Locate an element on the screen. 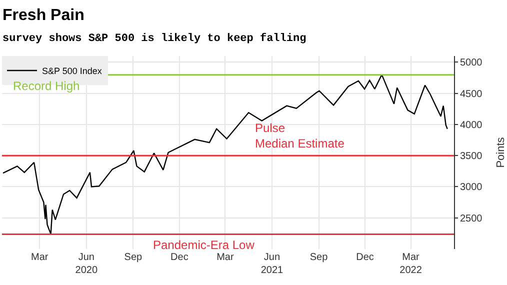 The width and height of the screenshot is (507, 285). x-tick-label: Jun 2021 is located at coordinates (272, 264).